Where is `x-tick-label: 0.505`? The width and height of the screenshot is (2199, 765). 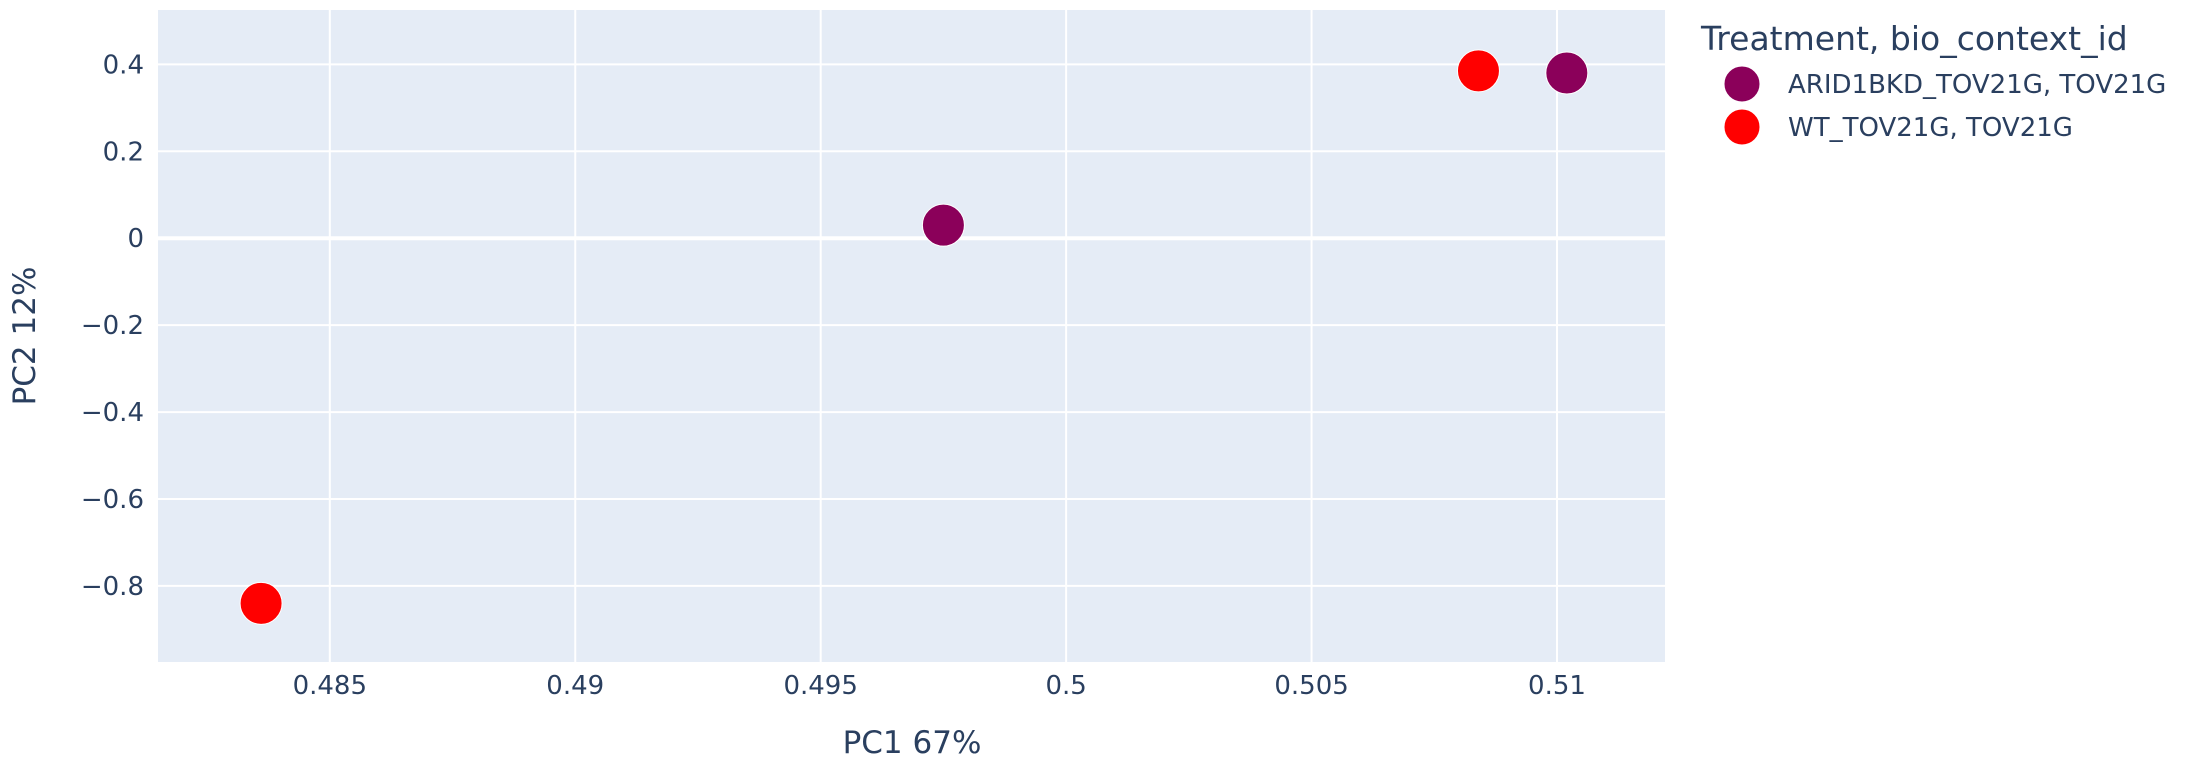
x-tick-label: 0.505 is located at coordinates (1311, 686).